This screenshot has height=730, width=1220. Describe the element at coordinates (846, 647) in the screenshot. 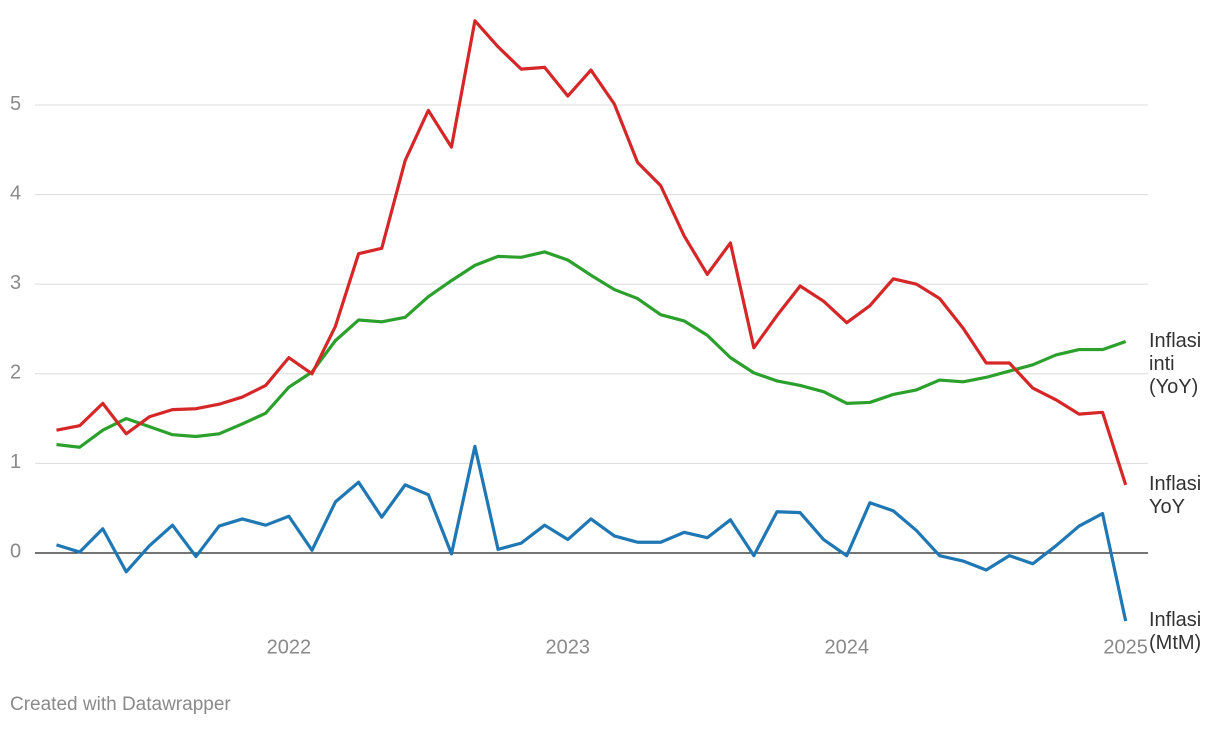

I see `x-tick-label: 2024` at that location.